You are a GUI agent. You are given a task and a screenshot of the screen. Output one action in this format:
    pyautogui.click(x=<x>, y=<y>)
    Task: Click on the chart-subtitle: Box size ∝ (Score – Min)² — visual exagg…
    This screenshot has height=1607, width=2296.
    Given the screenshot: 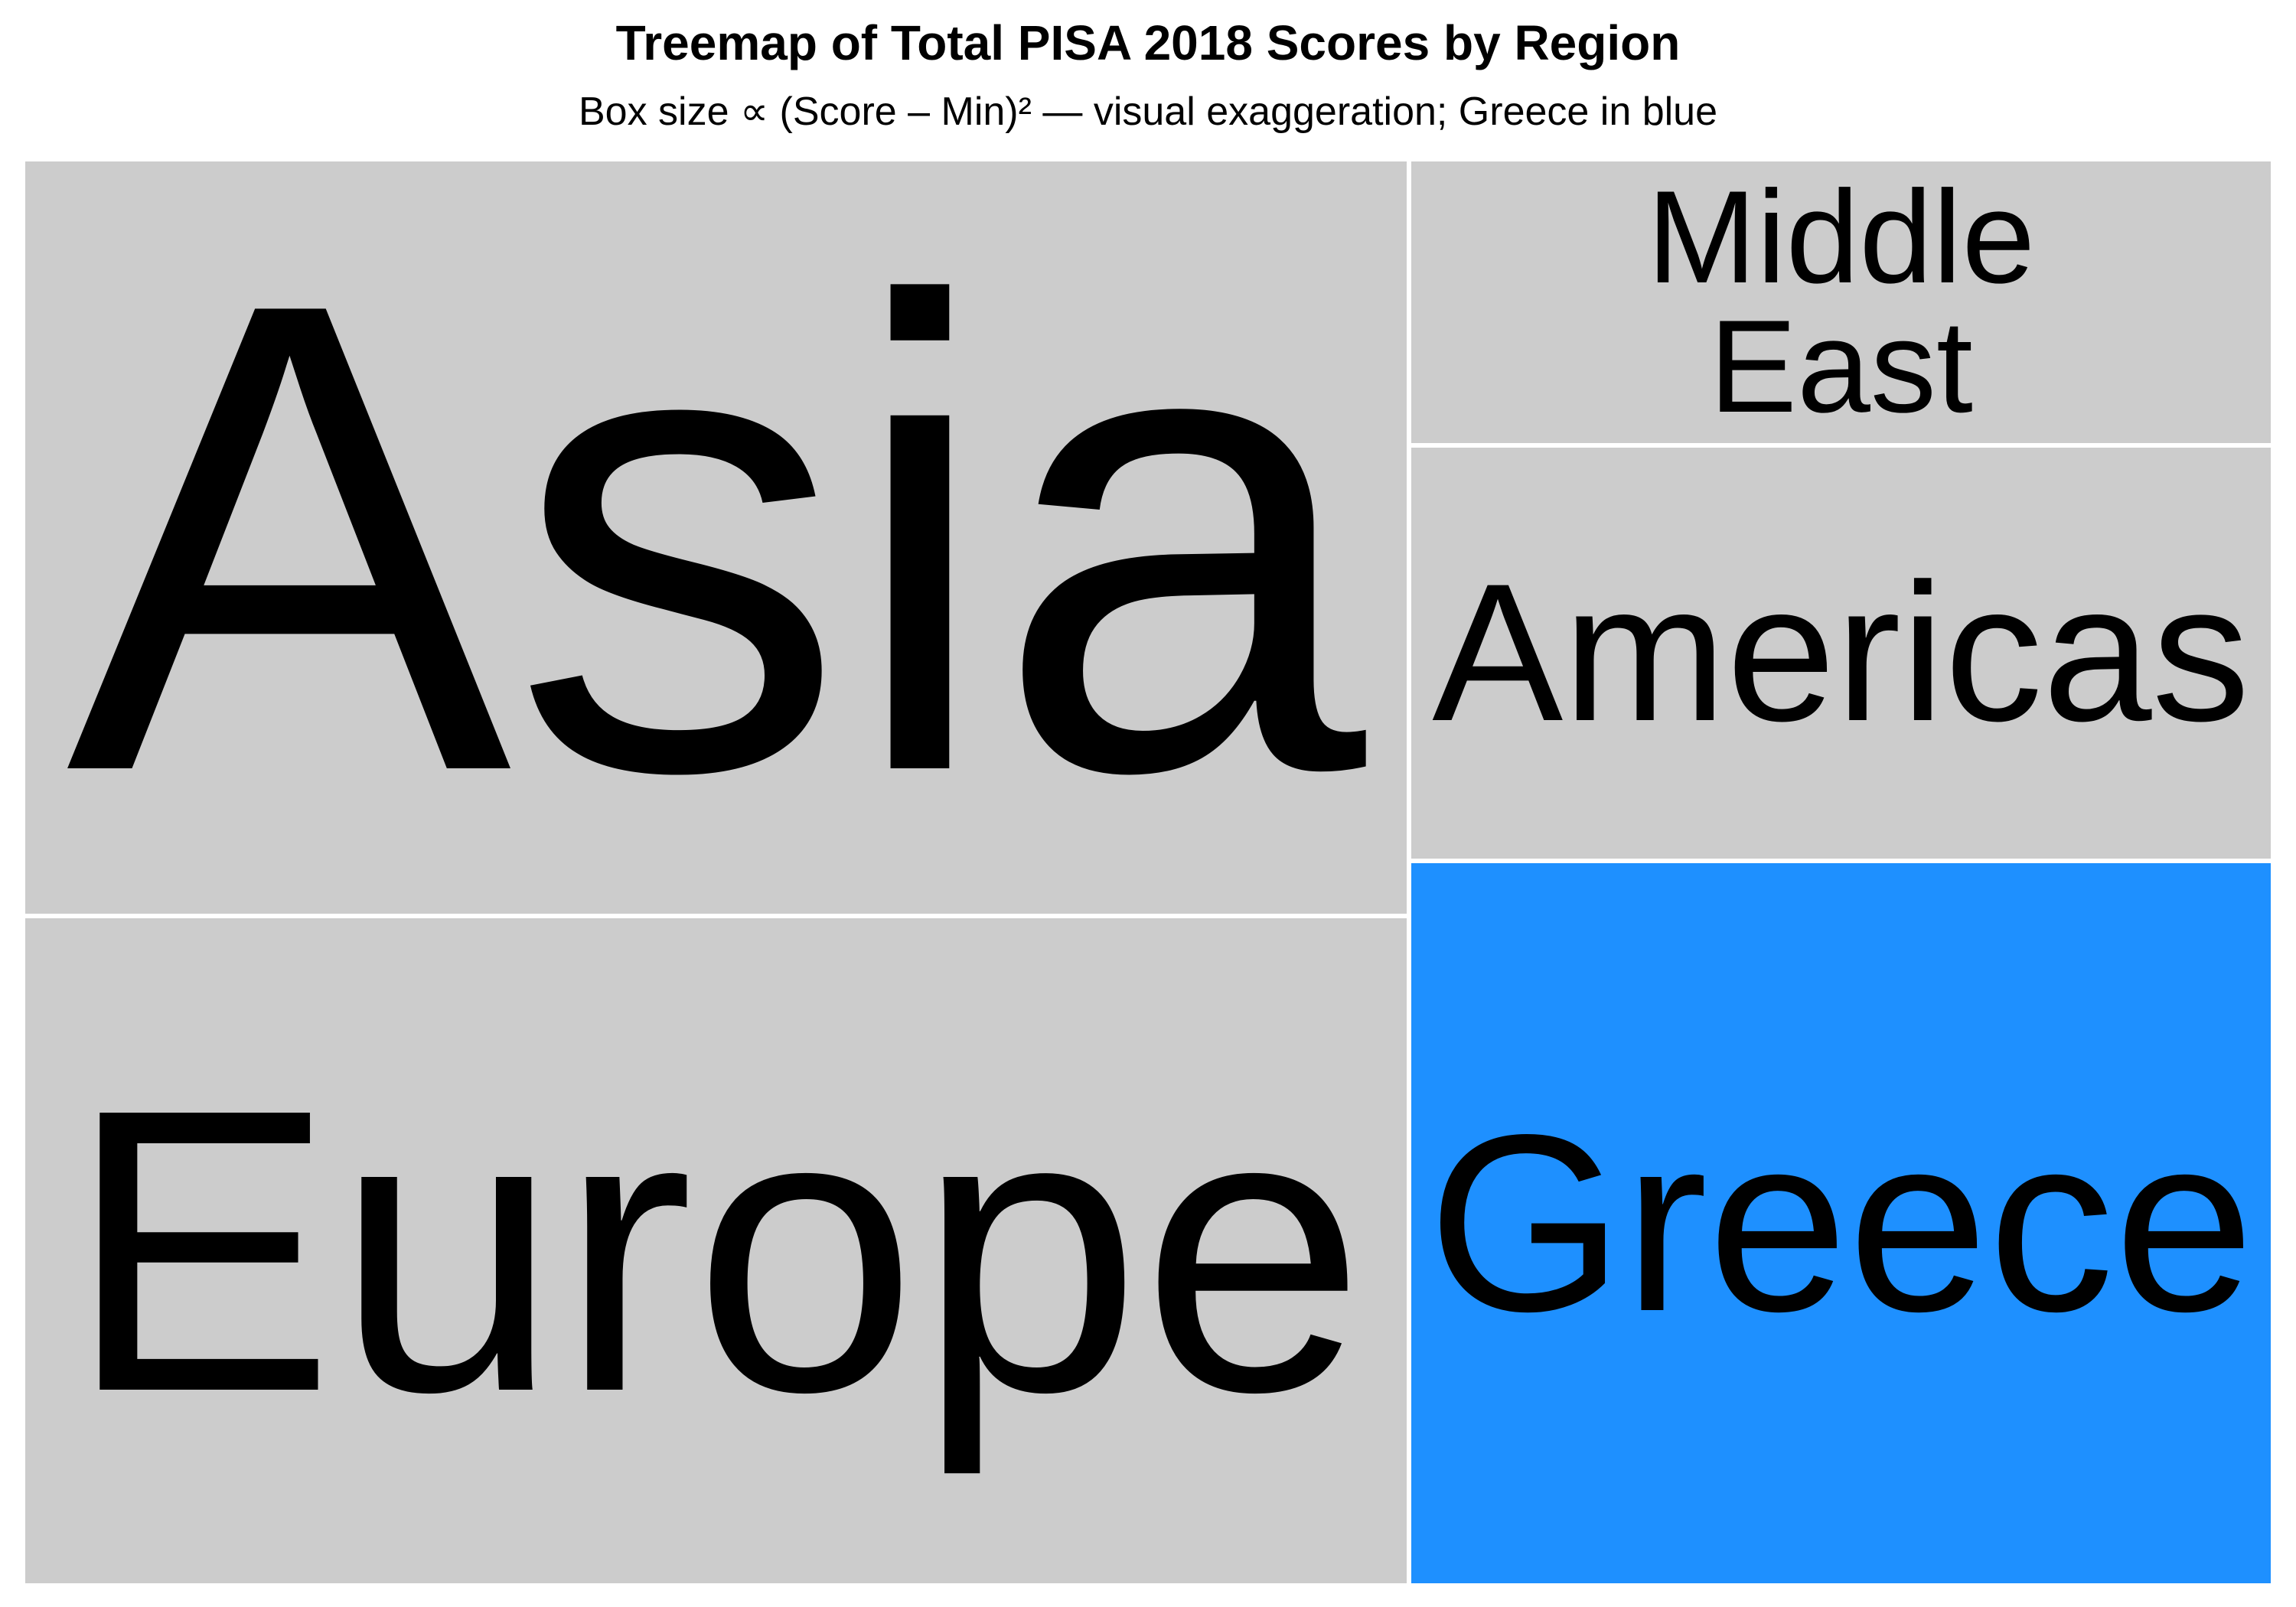 What is the action you would take?
    pyautogui.click(x=1148, y=112)
    